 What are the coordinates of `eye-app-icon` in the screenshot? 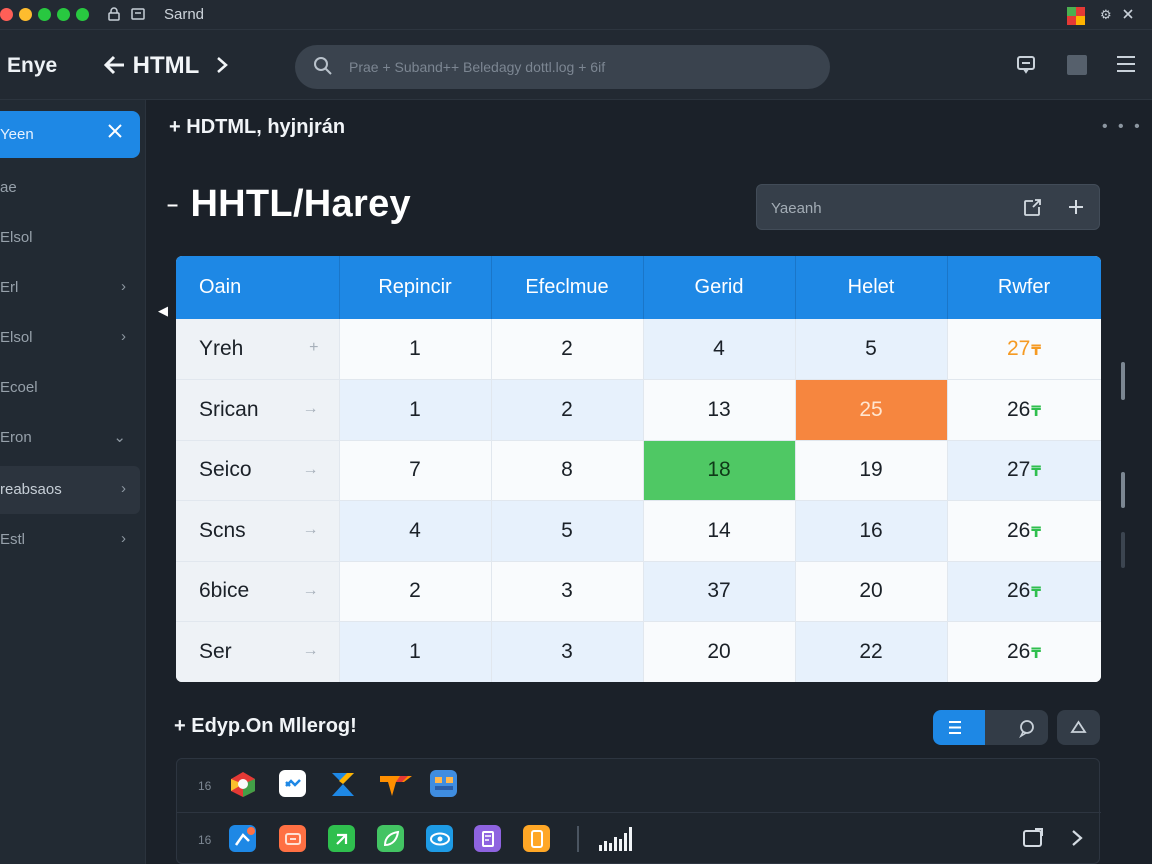 It's located at (439, 838).